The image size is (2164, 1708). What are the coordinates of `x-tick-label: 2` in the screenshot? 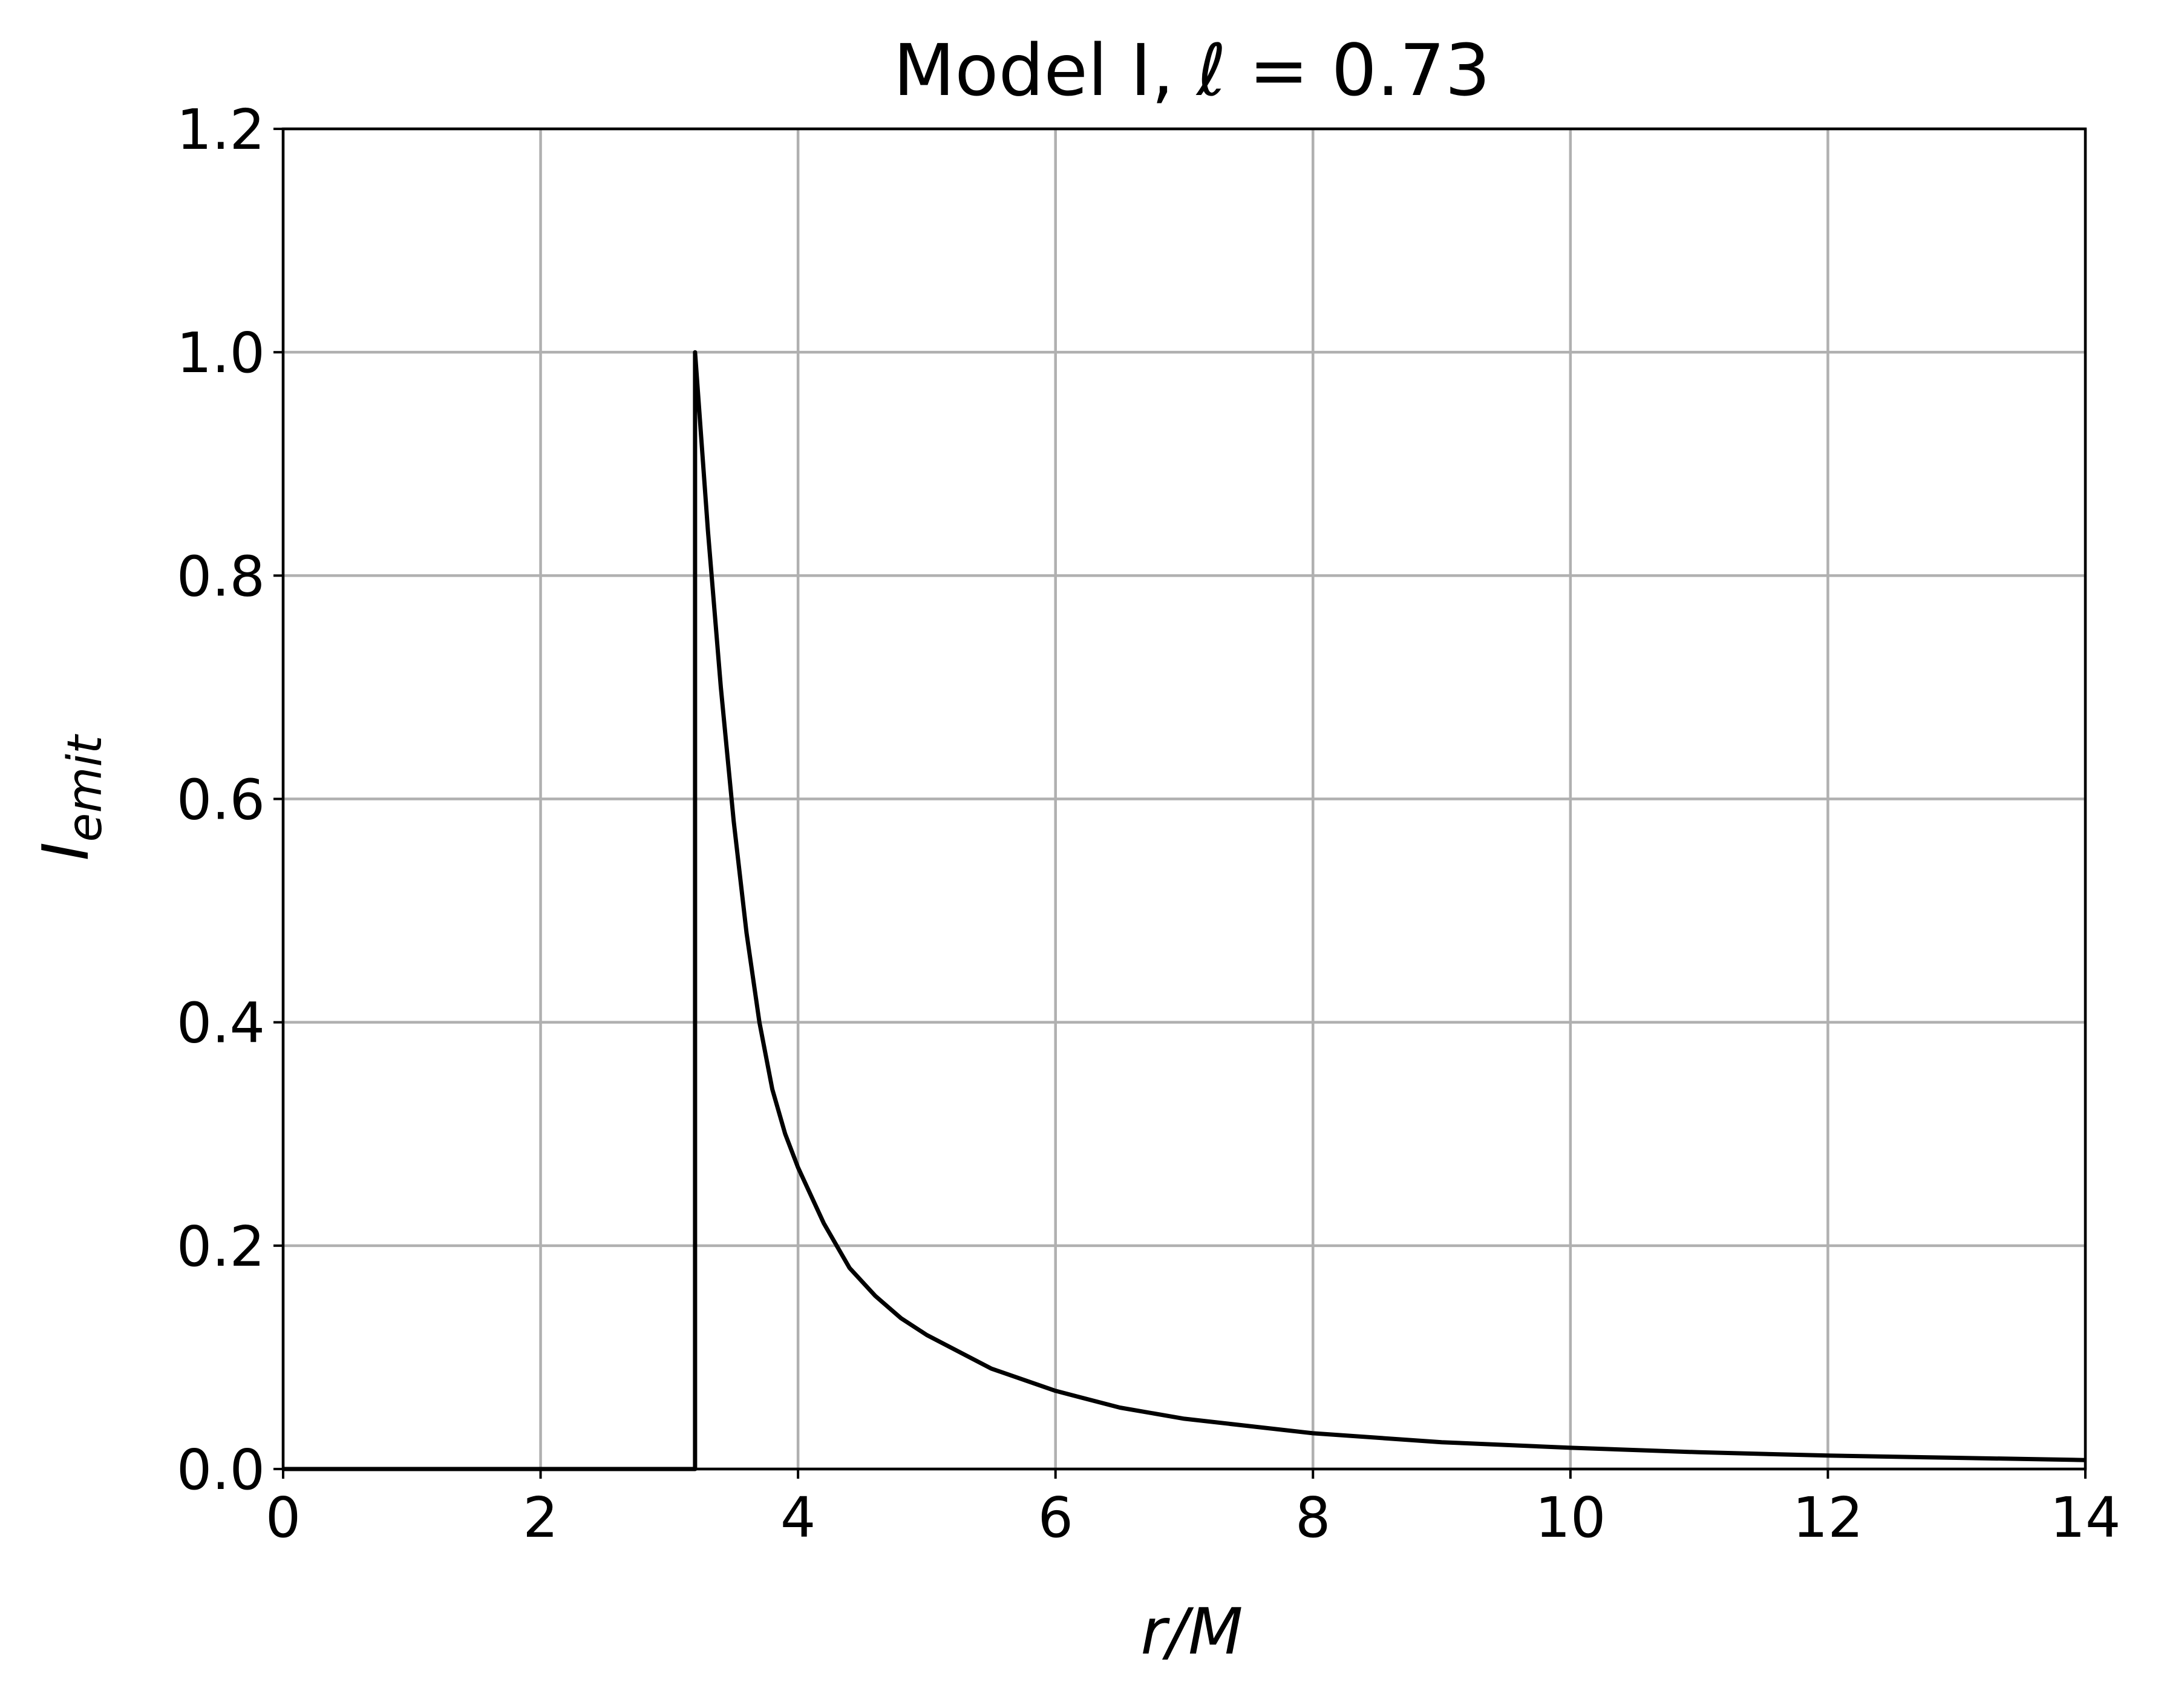 It's located at (540, 1517).